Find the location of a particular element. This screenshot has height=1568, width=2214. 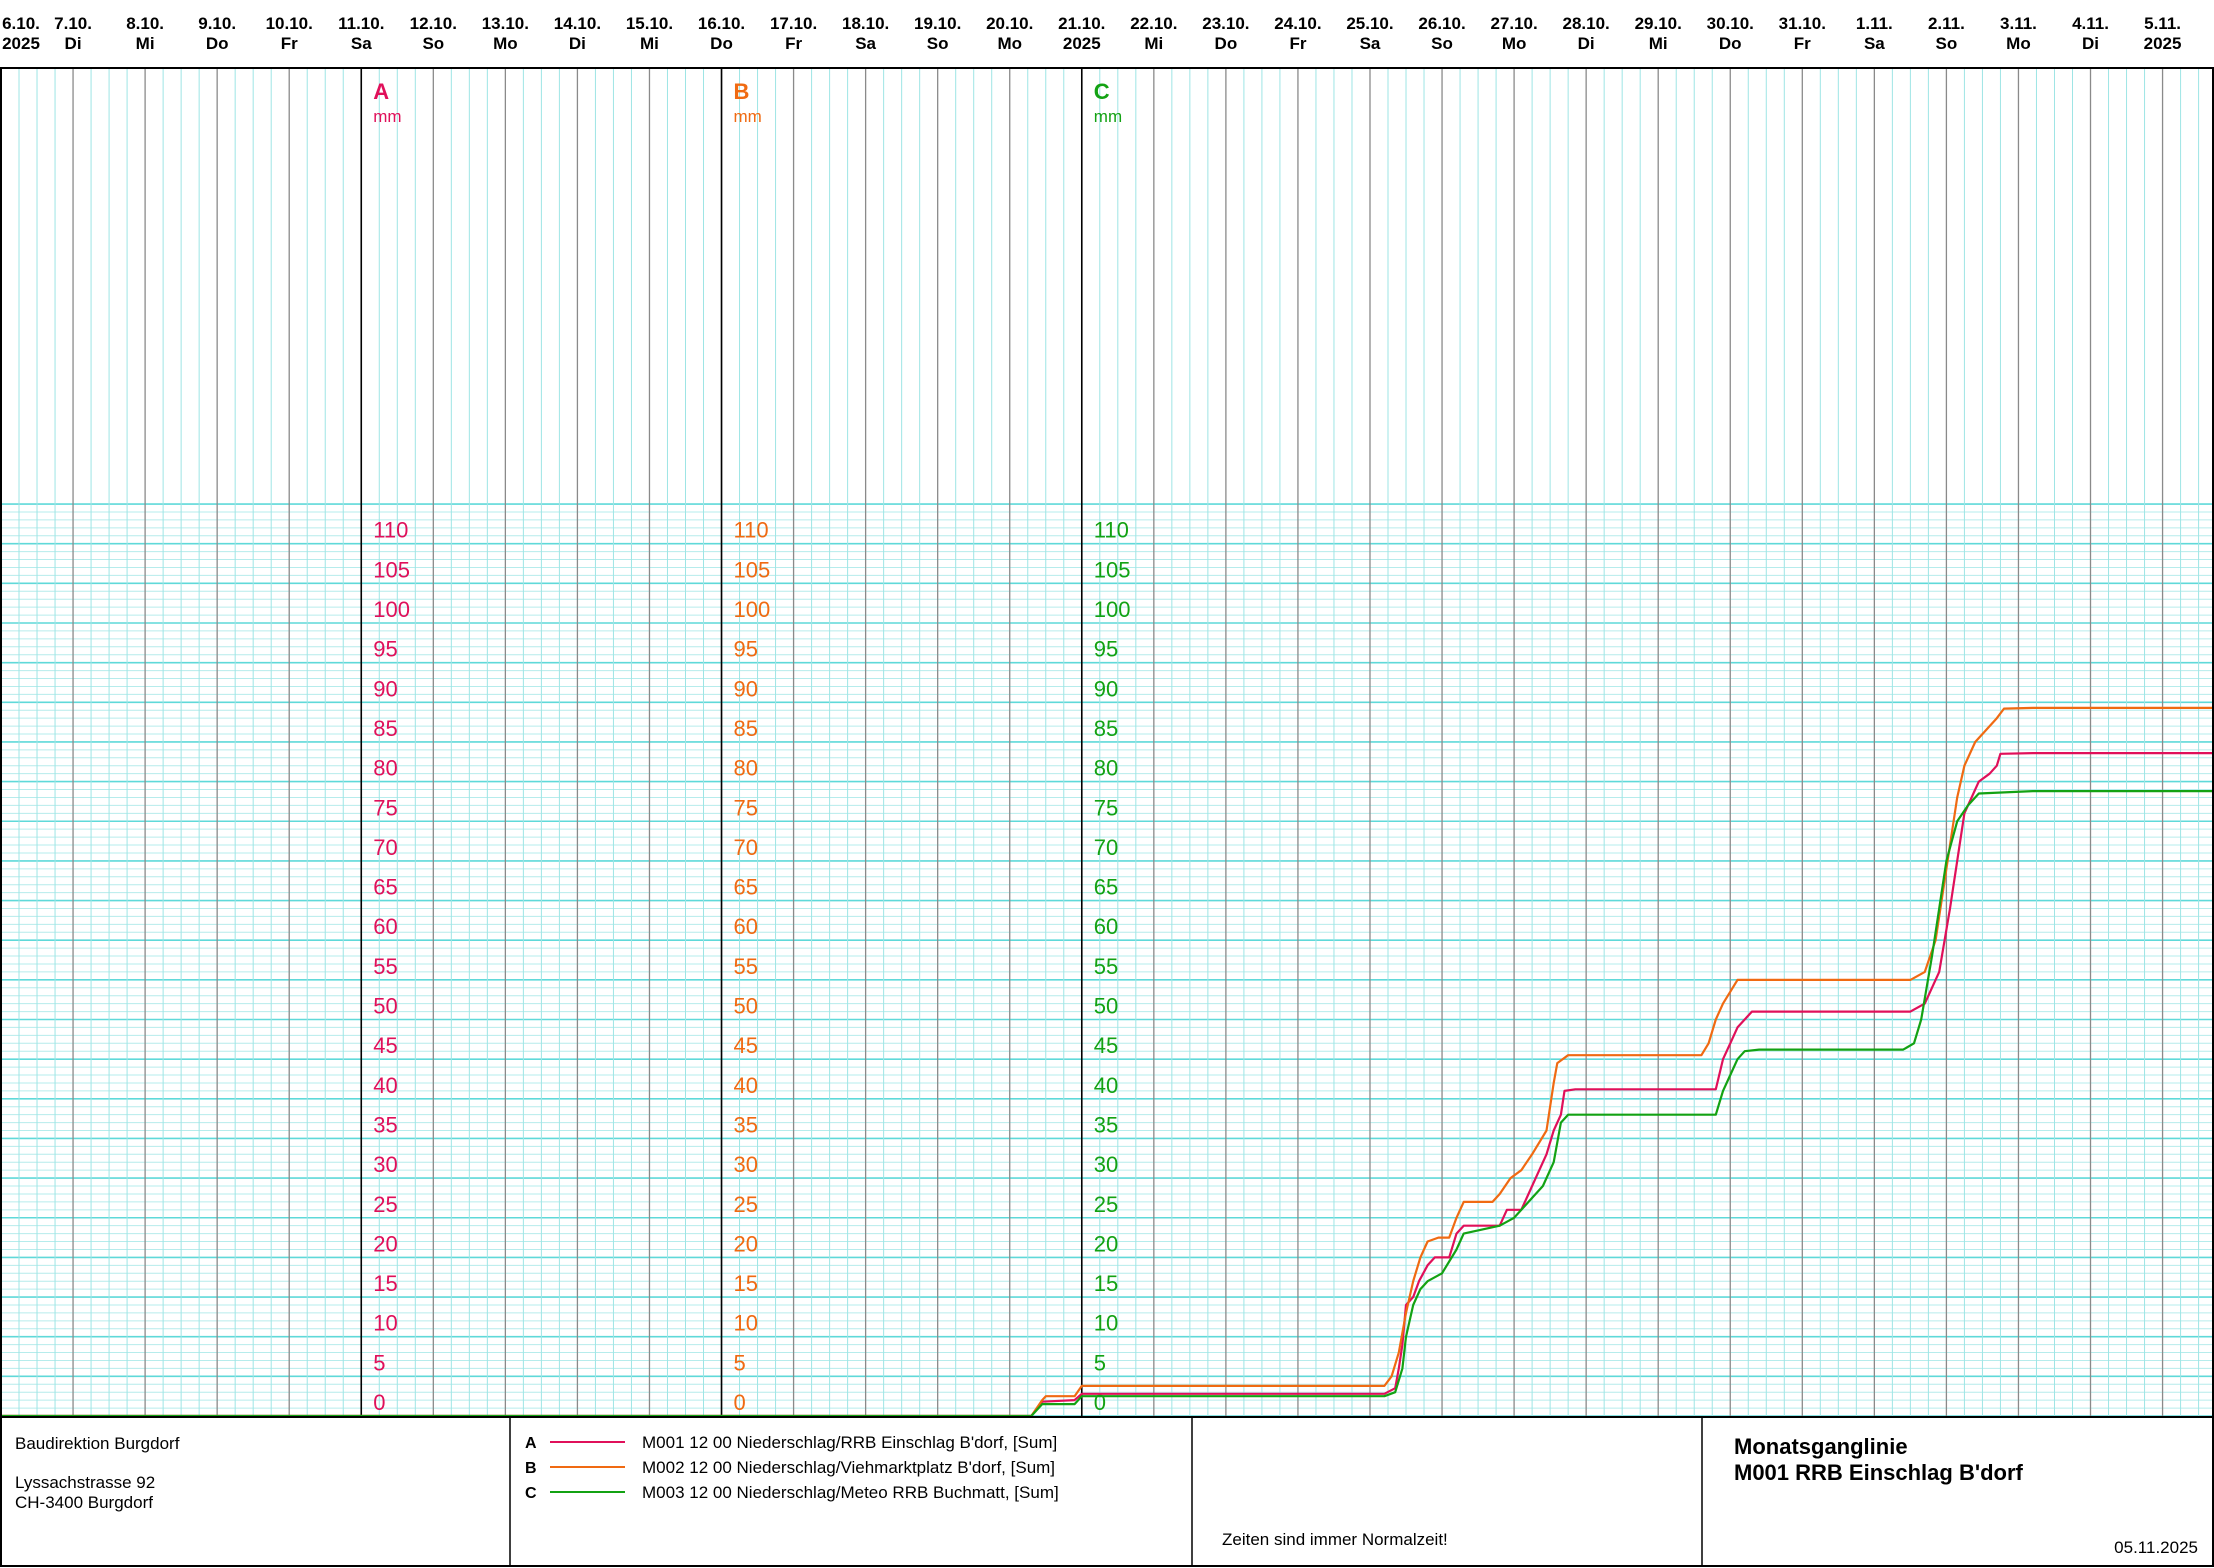

y-tick-label: 60 is located at coordinates (746, 926).